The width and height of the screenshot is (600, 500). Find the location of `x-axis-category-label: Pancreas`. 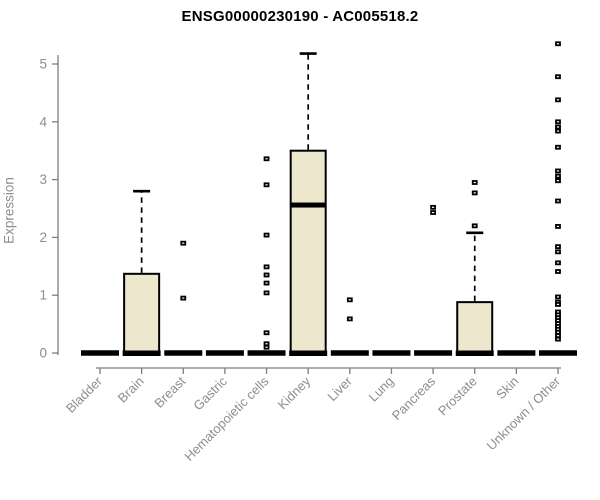

x-axis-category-label: Pancreas is located at coordinates (414, 398).